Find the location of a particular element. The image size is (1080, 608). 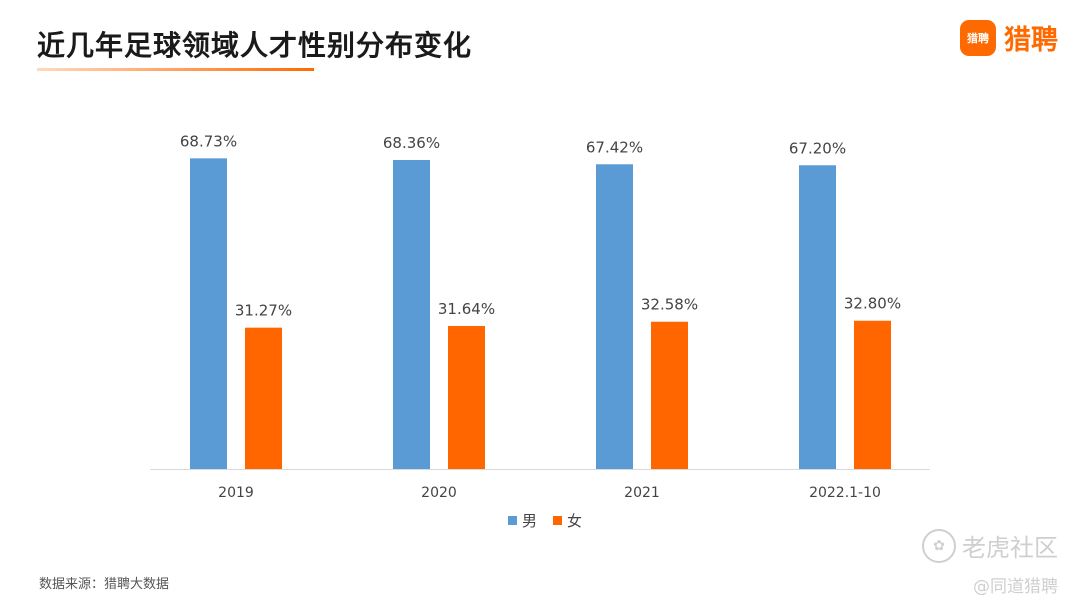

legend-item-female: 女 is located at coordinates (567, 520).